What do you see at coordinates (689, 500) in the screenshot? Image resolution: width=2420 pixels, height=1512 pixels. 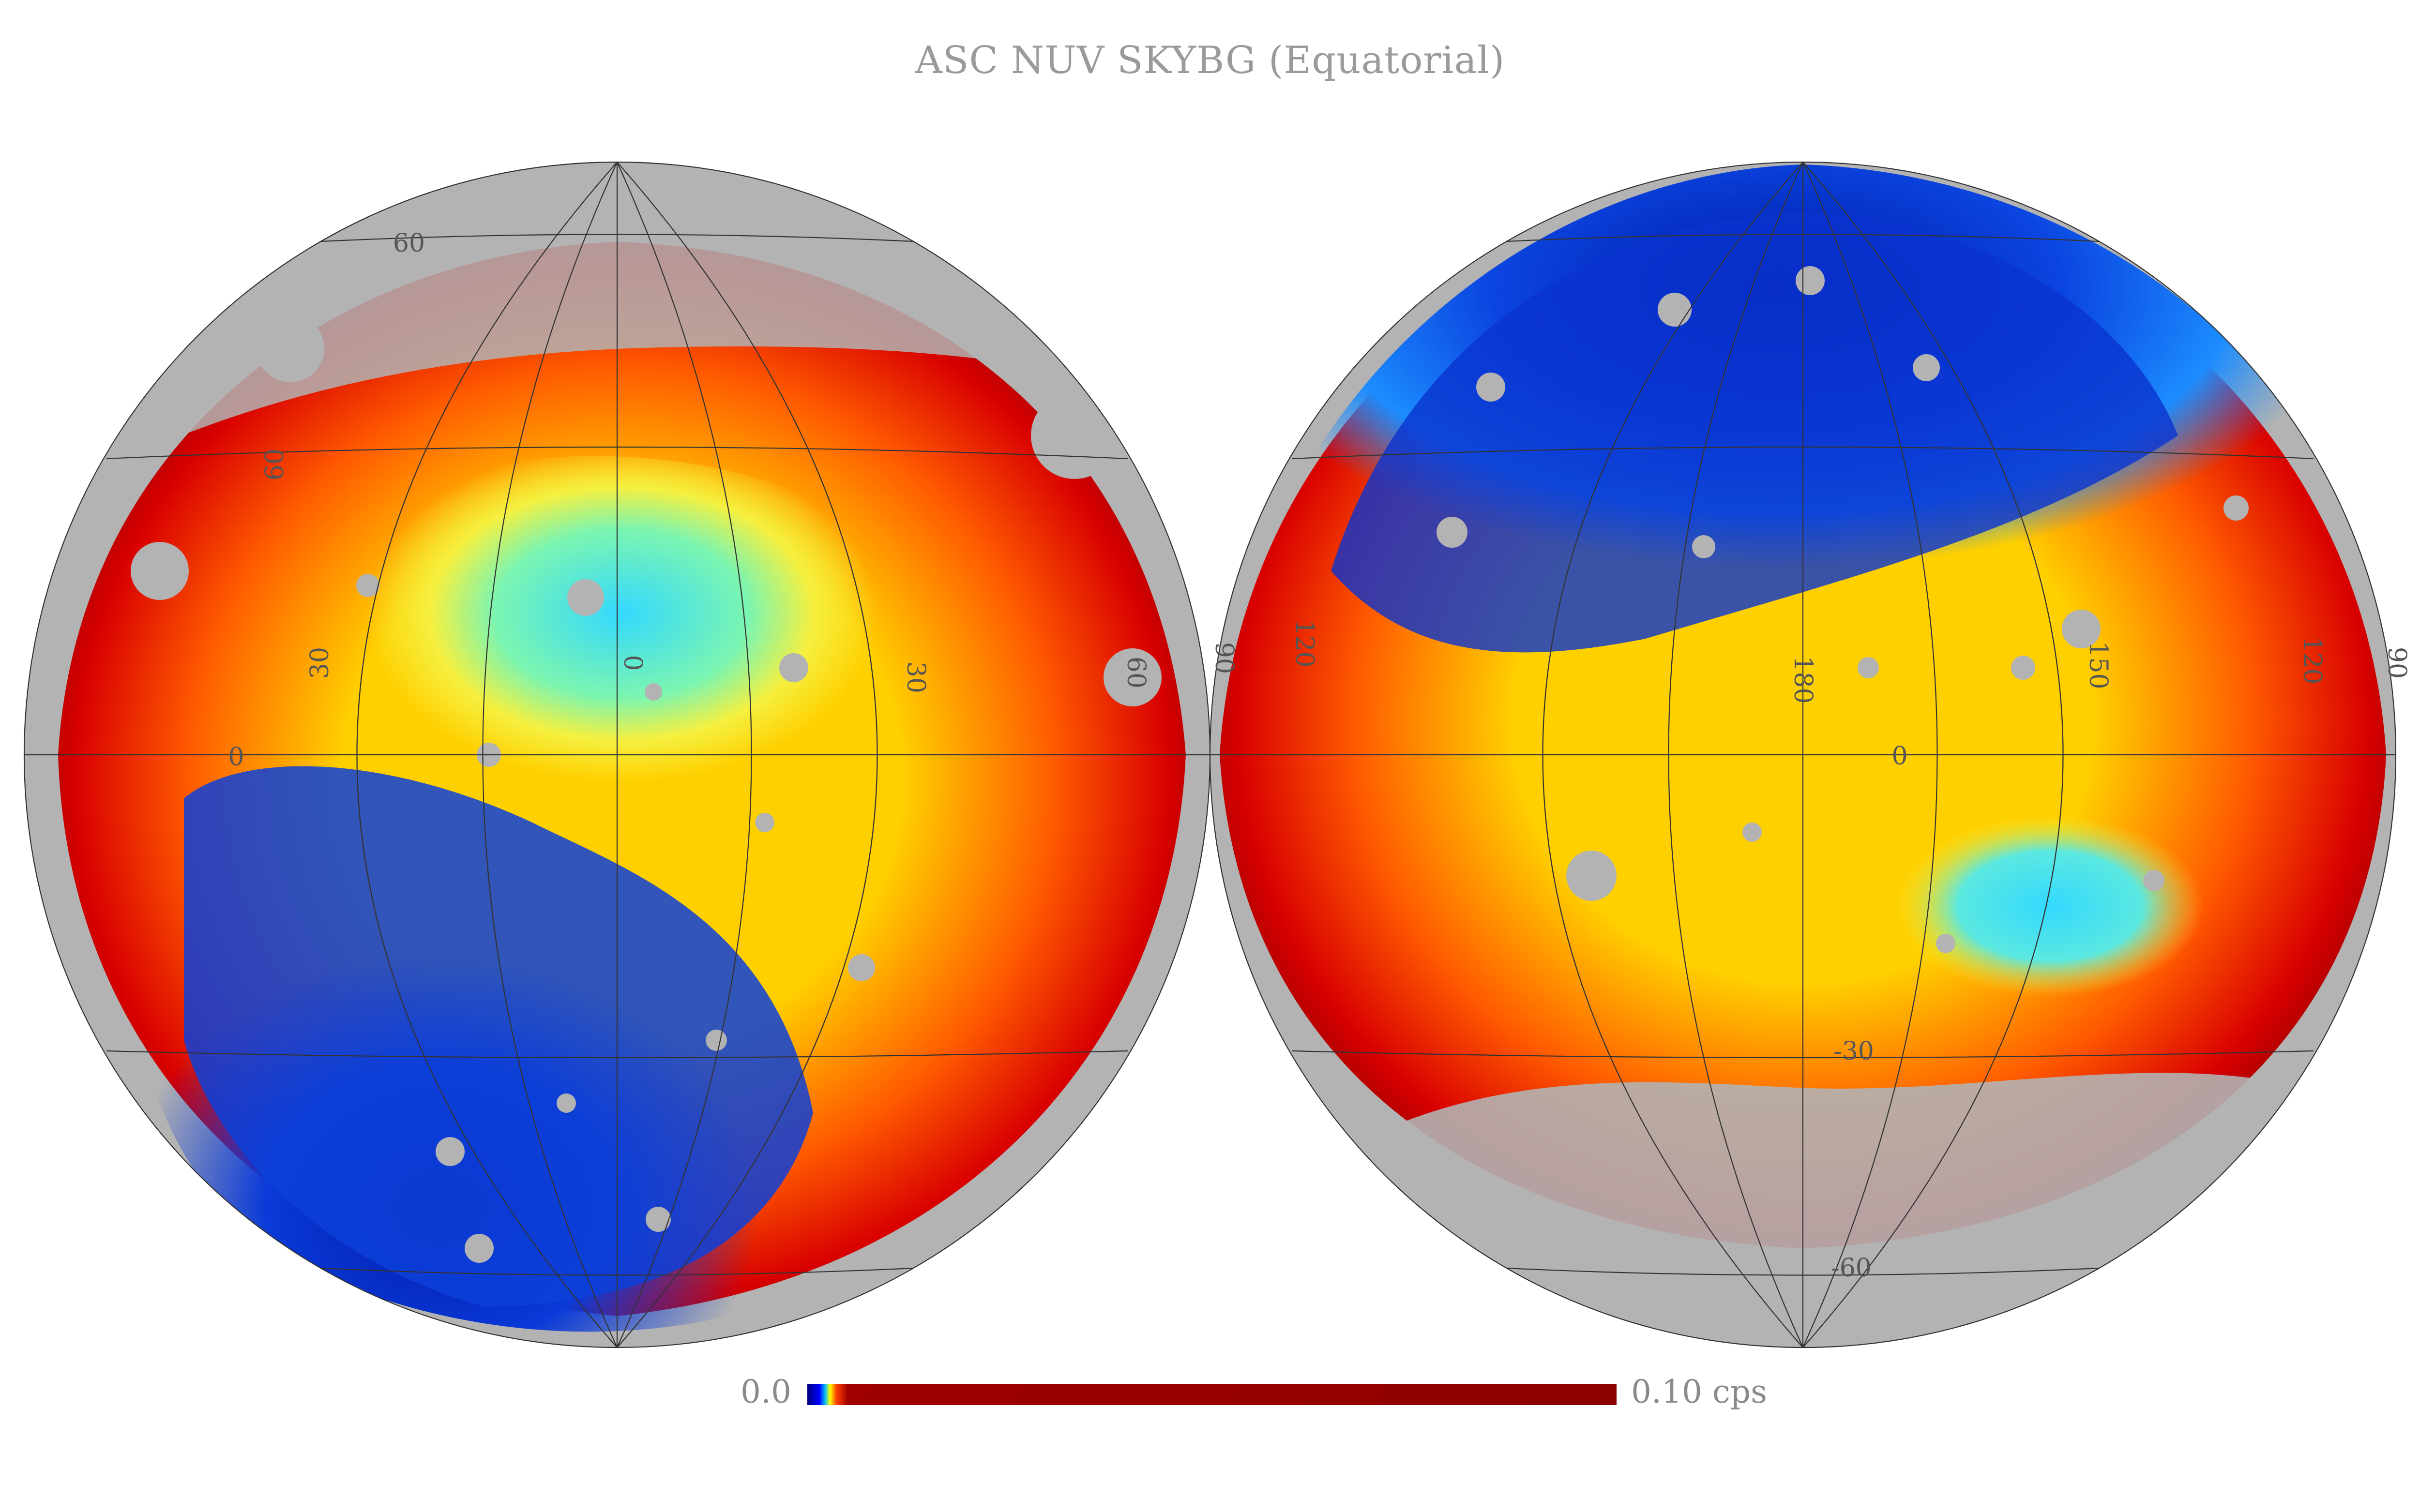 I see `left-graticule-labels: 60 0 60 30 0 30 60` at bounding box center [689, 500].